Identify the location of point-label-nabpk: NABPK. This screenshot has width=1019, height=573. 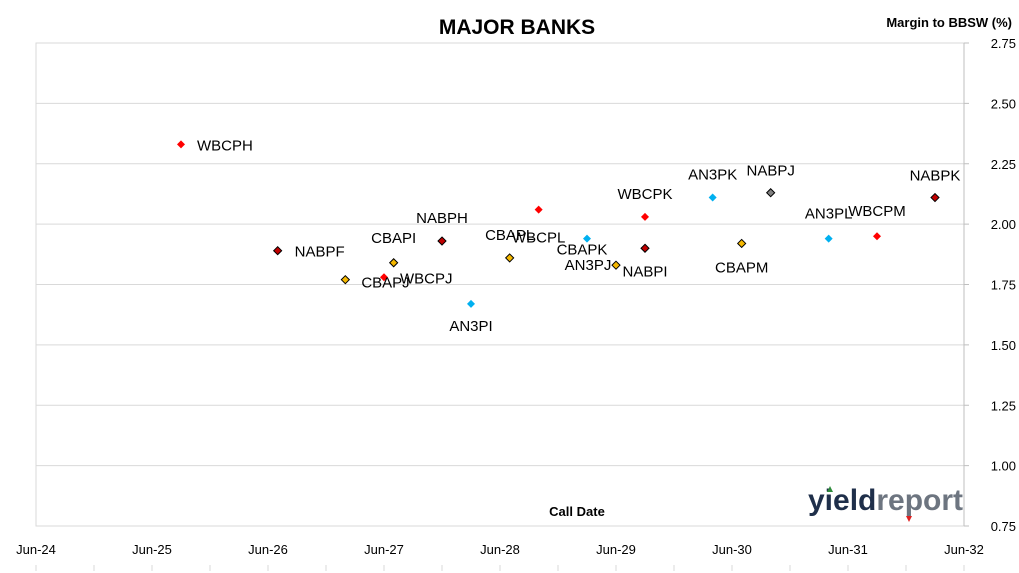
(935, 176).